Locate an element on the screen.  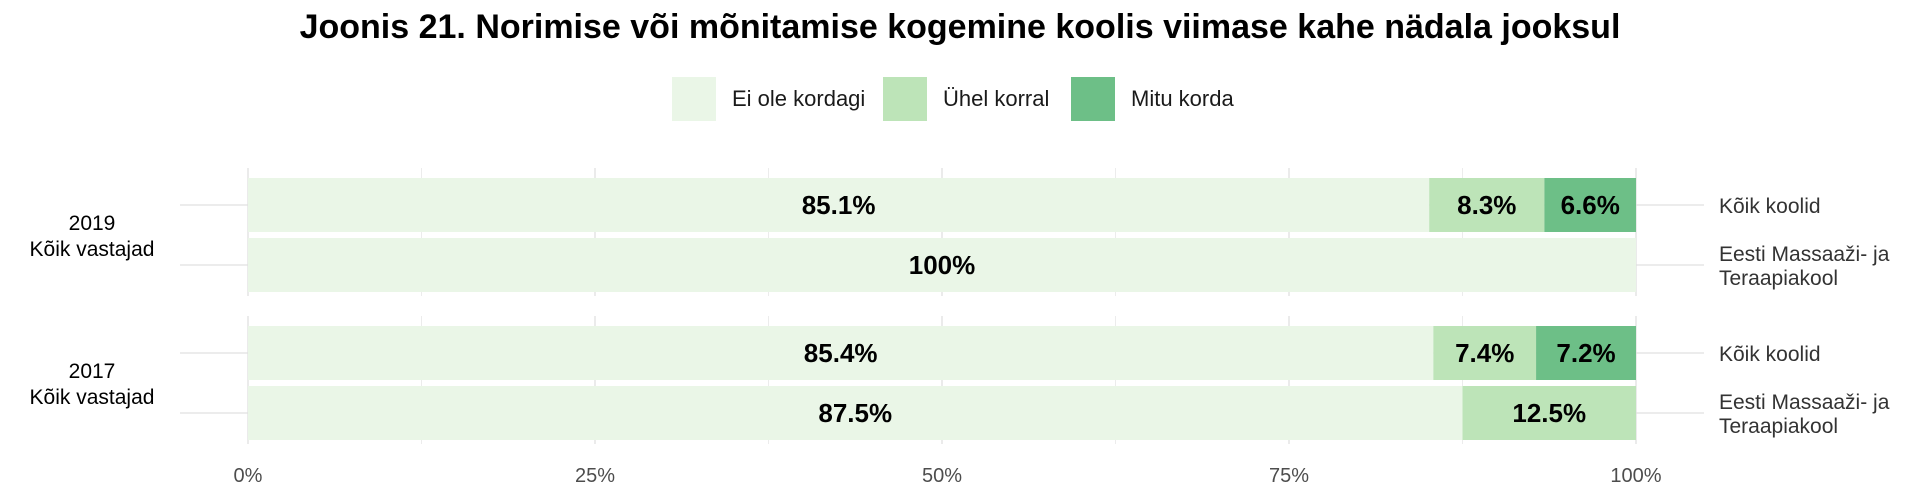
data-label: 87.5% is located at coordinates (855, 413).